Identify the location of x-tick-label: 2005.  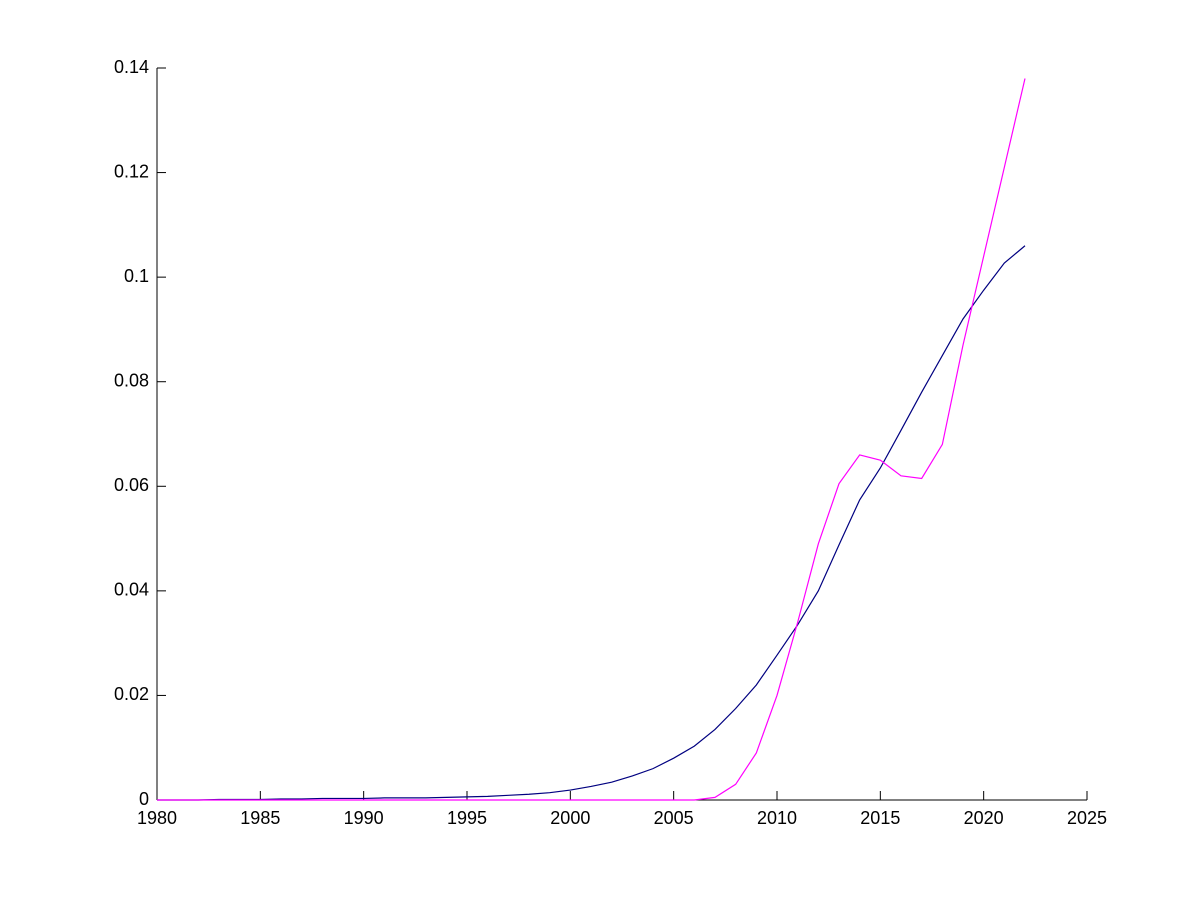
(674, 818).